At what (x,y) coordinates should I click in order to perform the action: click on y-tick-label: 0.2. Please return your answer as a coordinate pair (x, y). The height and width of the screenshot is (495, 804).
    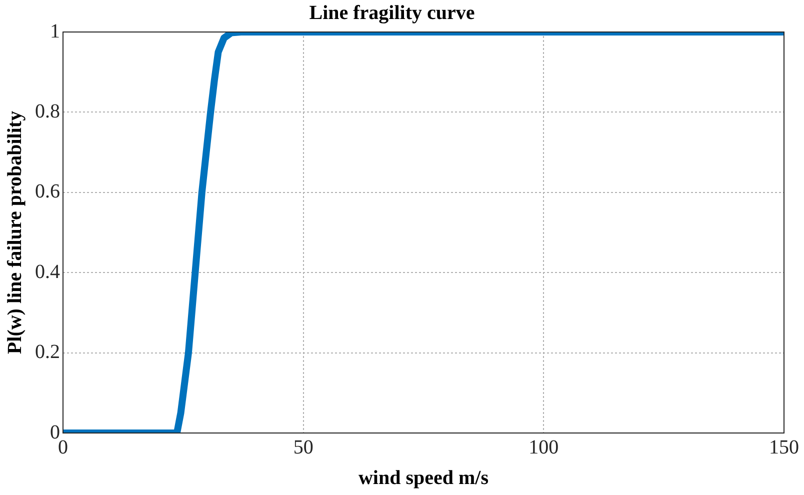
    Looking at the image, I should click on (47, 352).